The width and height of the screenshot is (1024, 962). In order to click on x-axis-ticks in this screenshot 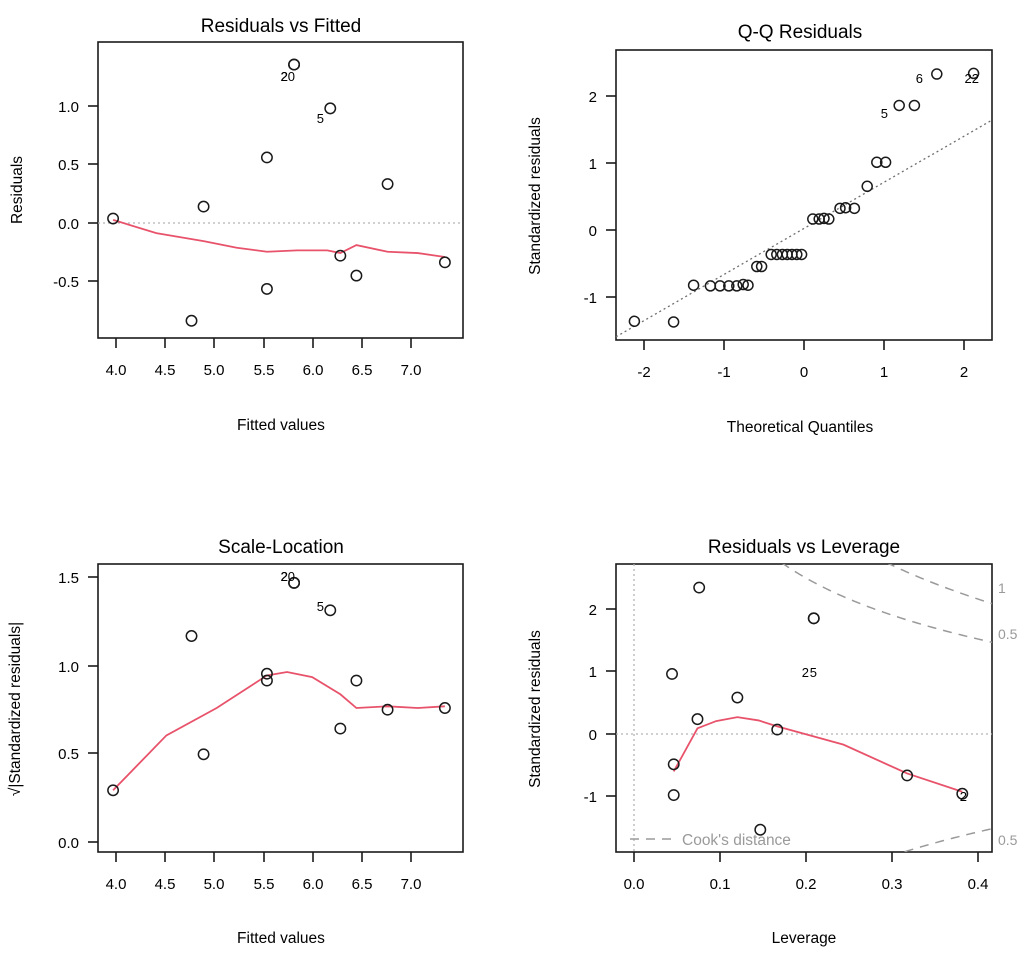, I will do `click(263, 857)`.